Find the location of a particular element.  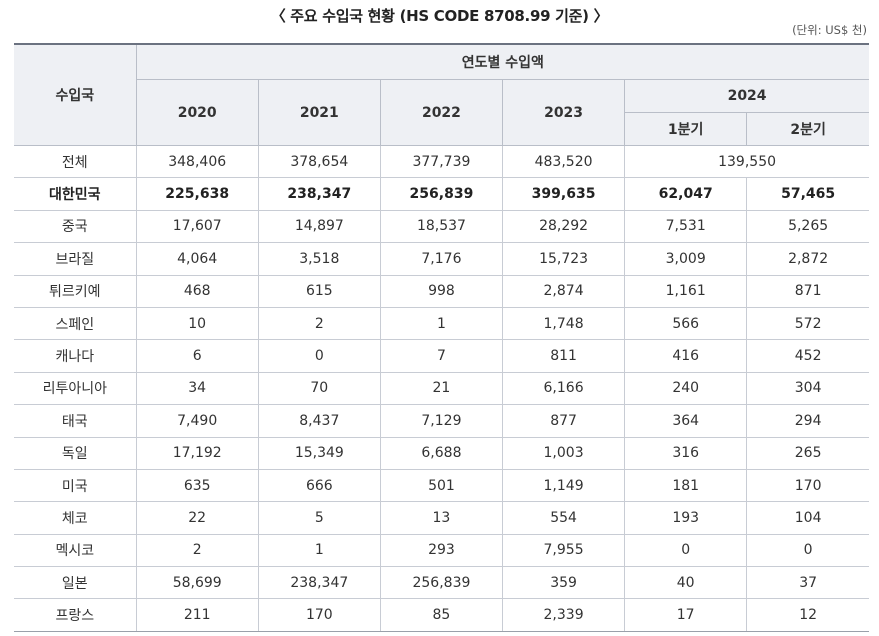

country-cell: 캐나다 is located at coordinates (75, 356).